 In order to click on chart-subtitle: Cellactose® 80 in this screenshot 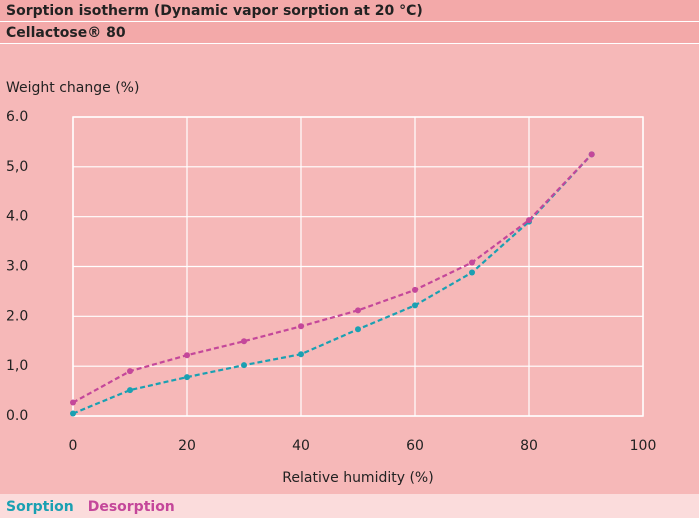, I will do `click(66, 33)`.